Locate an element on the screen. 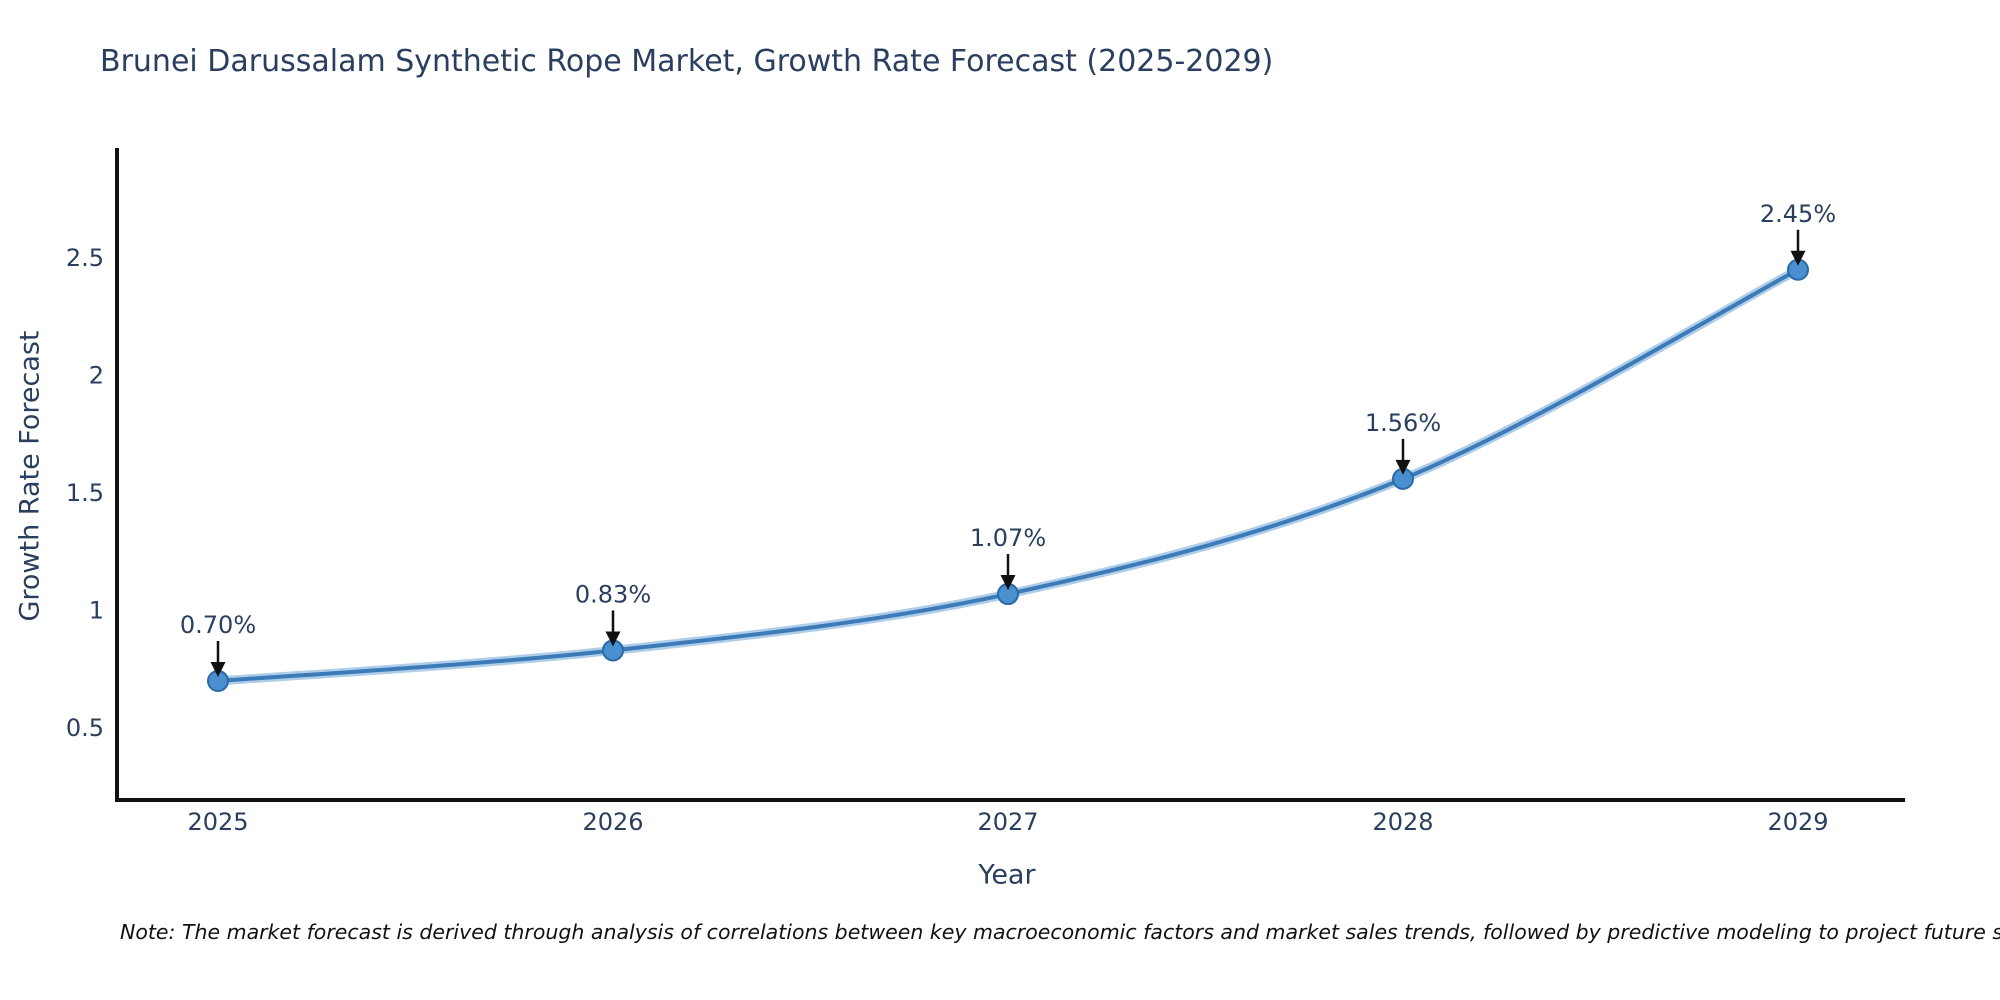  x-tick-label: 2029 is located at coordinates (1797, 822).